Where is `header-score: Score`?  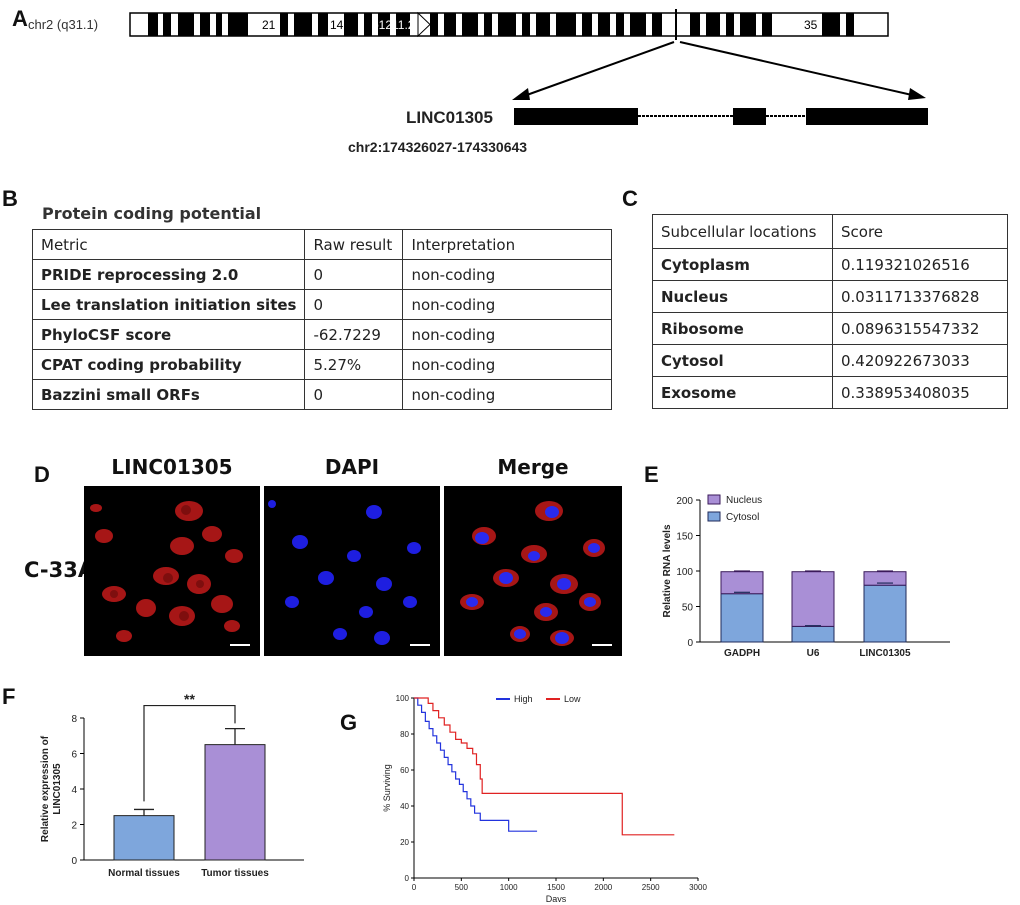 header-score: Score is located at coordinates (920, 231).